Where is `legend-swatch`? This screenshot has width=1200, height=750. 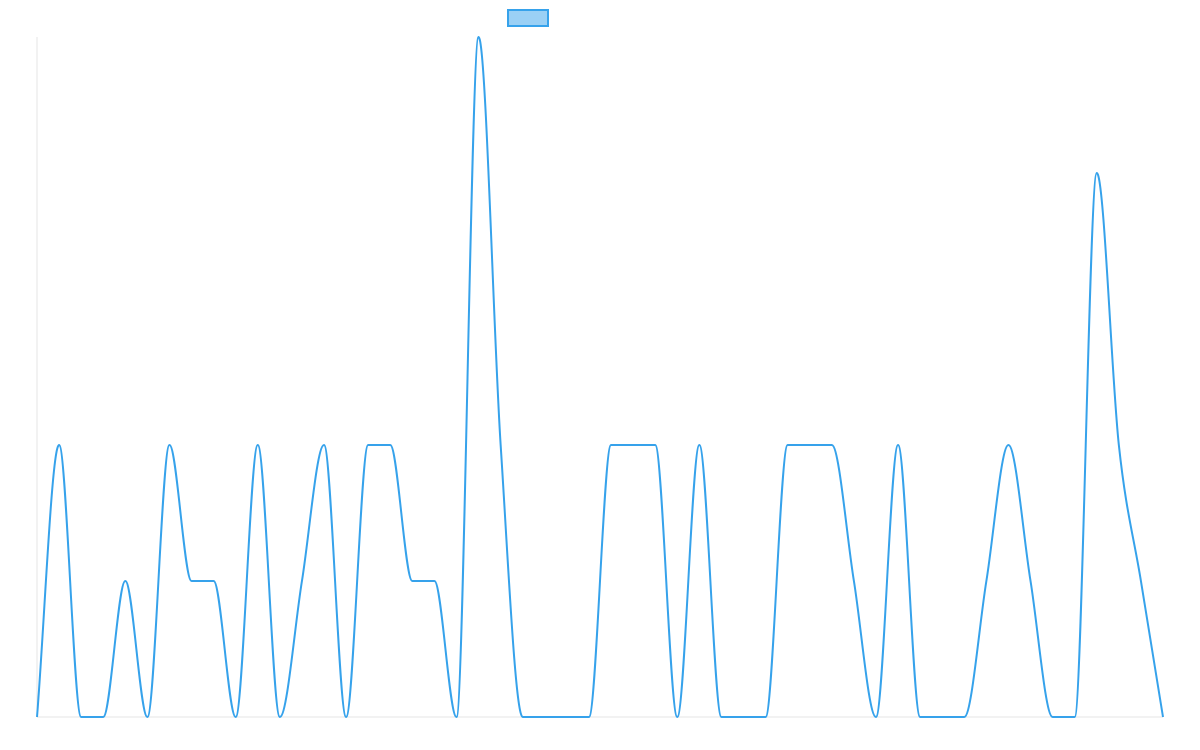
legend-swatch is located at coordinates (528, 18).